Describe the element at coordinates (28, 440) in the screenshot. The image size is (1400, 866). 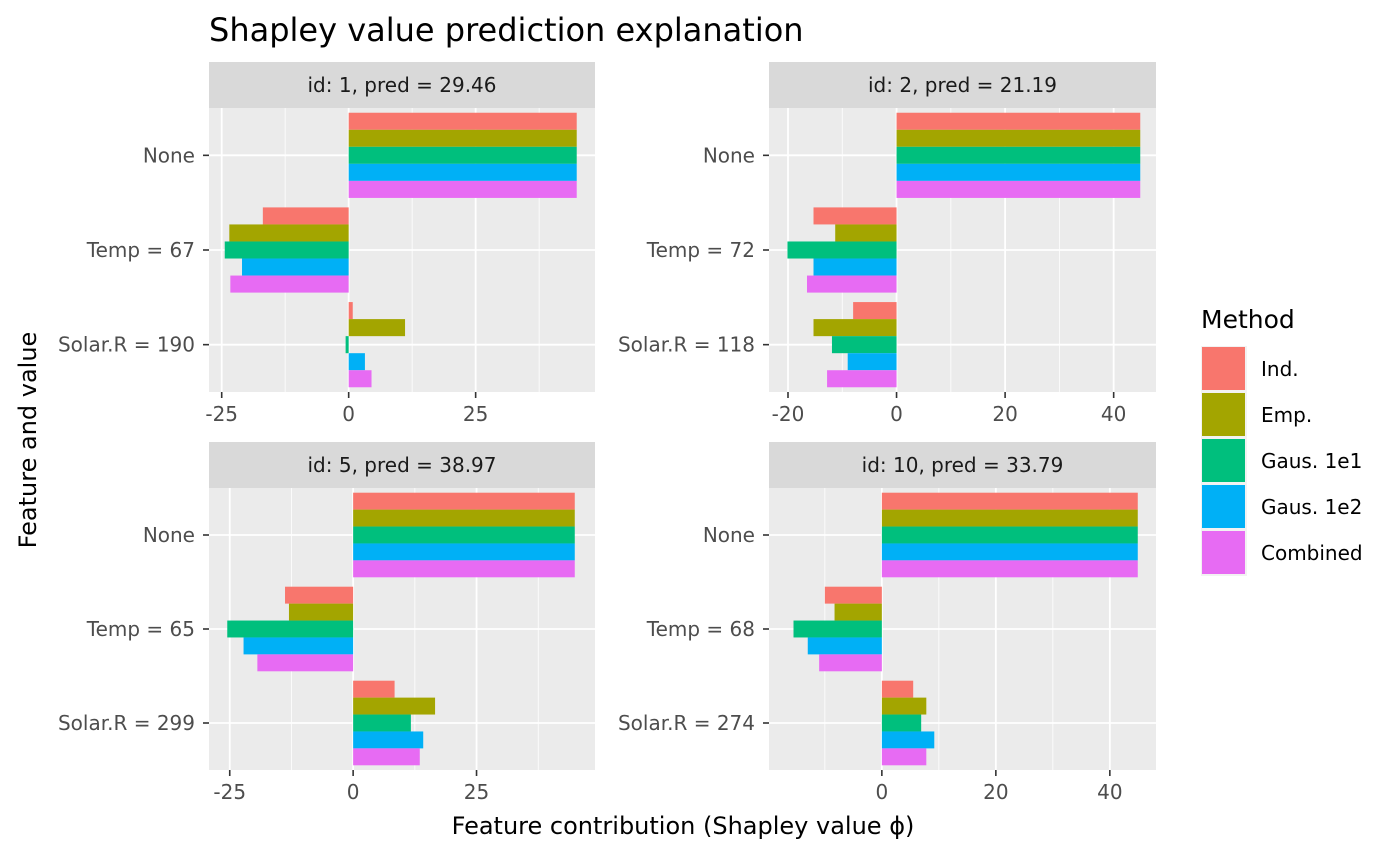
I see `y-axis-title: Feature and value` at that location.